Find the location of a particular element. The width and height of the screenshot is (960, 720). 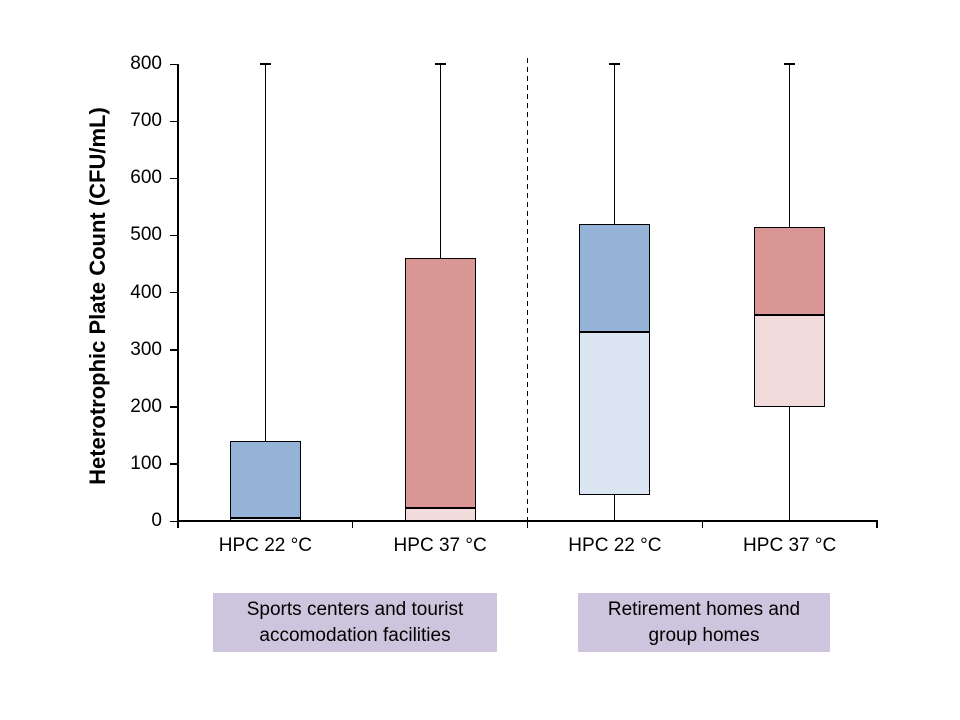

y-tick-label: 400 is located at coordinates (146, 292).